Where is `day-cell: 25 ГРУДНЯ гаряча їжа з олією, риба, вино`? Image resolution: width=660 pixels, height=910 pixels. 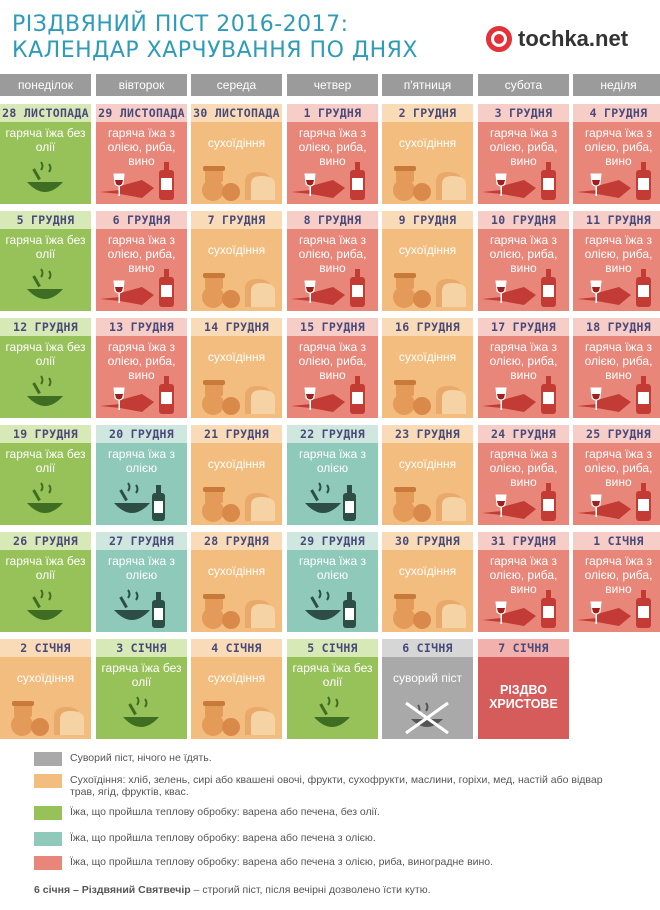
day-cell: 25 ГРУДНЯ гаряча їжа з олією, риба, вино is located at coordinates (616, 475).